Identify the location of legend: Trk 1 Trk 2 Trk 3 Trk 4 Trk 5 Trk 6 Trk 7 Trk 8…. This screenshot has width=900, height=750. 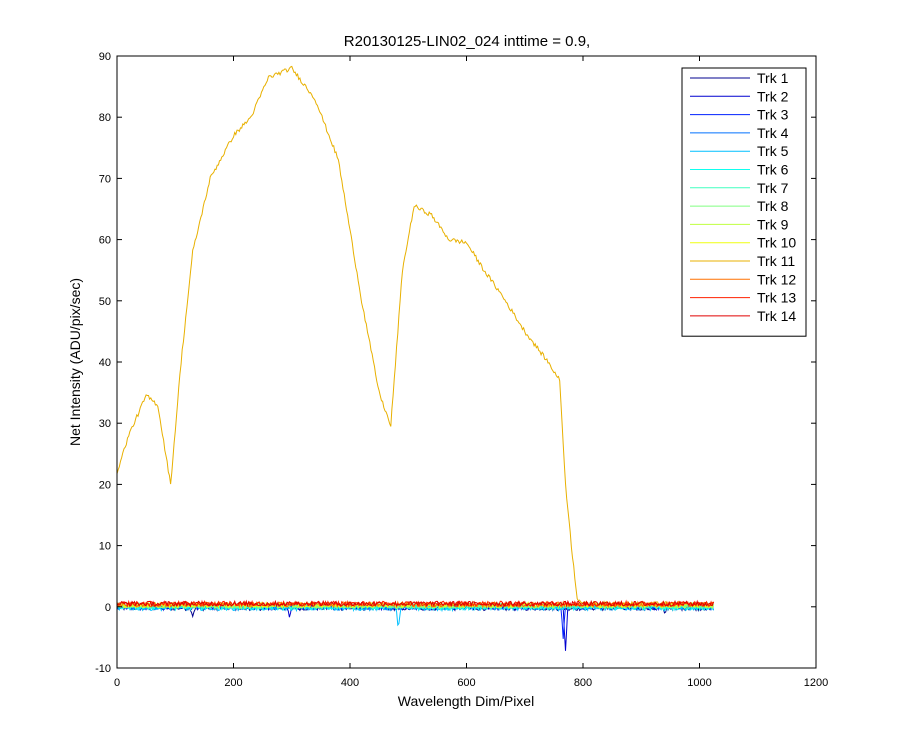
(744, 202).